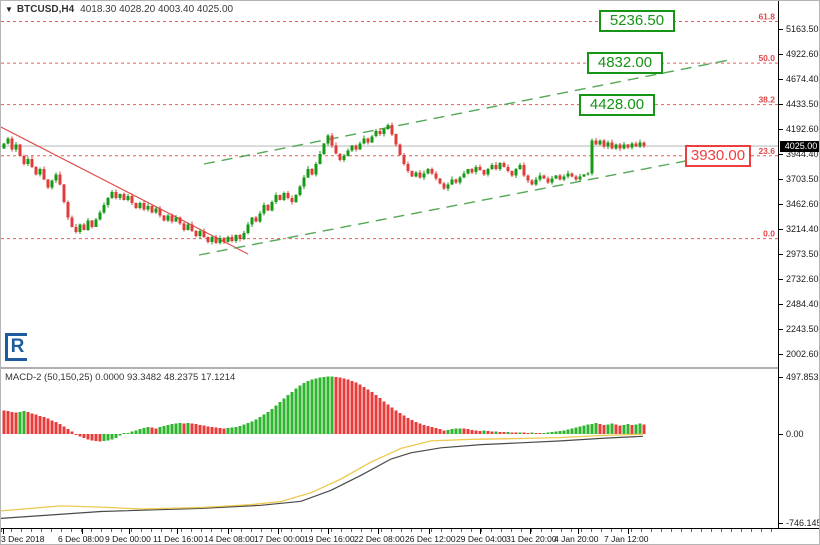  Describe the element at coordinates (229, 539) in the screenshot. I see `time-axis-label: 14 Dec 08:00` at that location.